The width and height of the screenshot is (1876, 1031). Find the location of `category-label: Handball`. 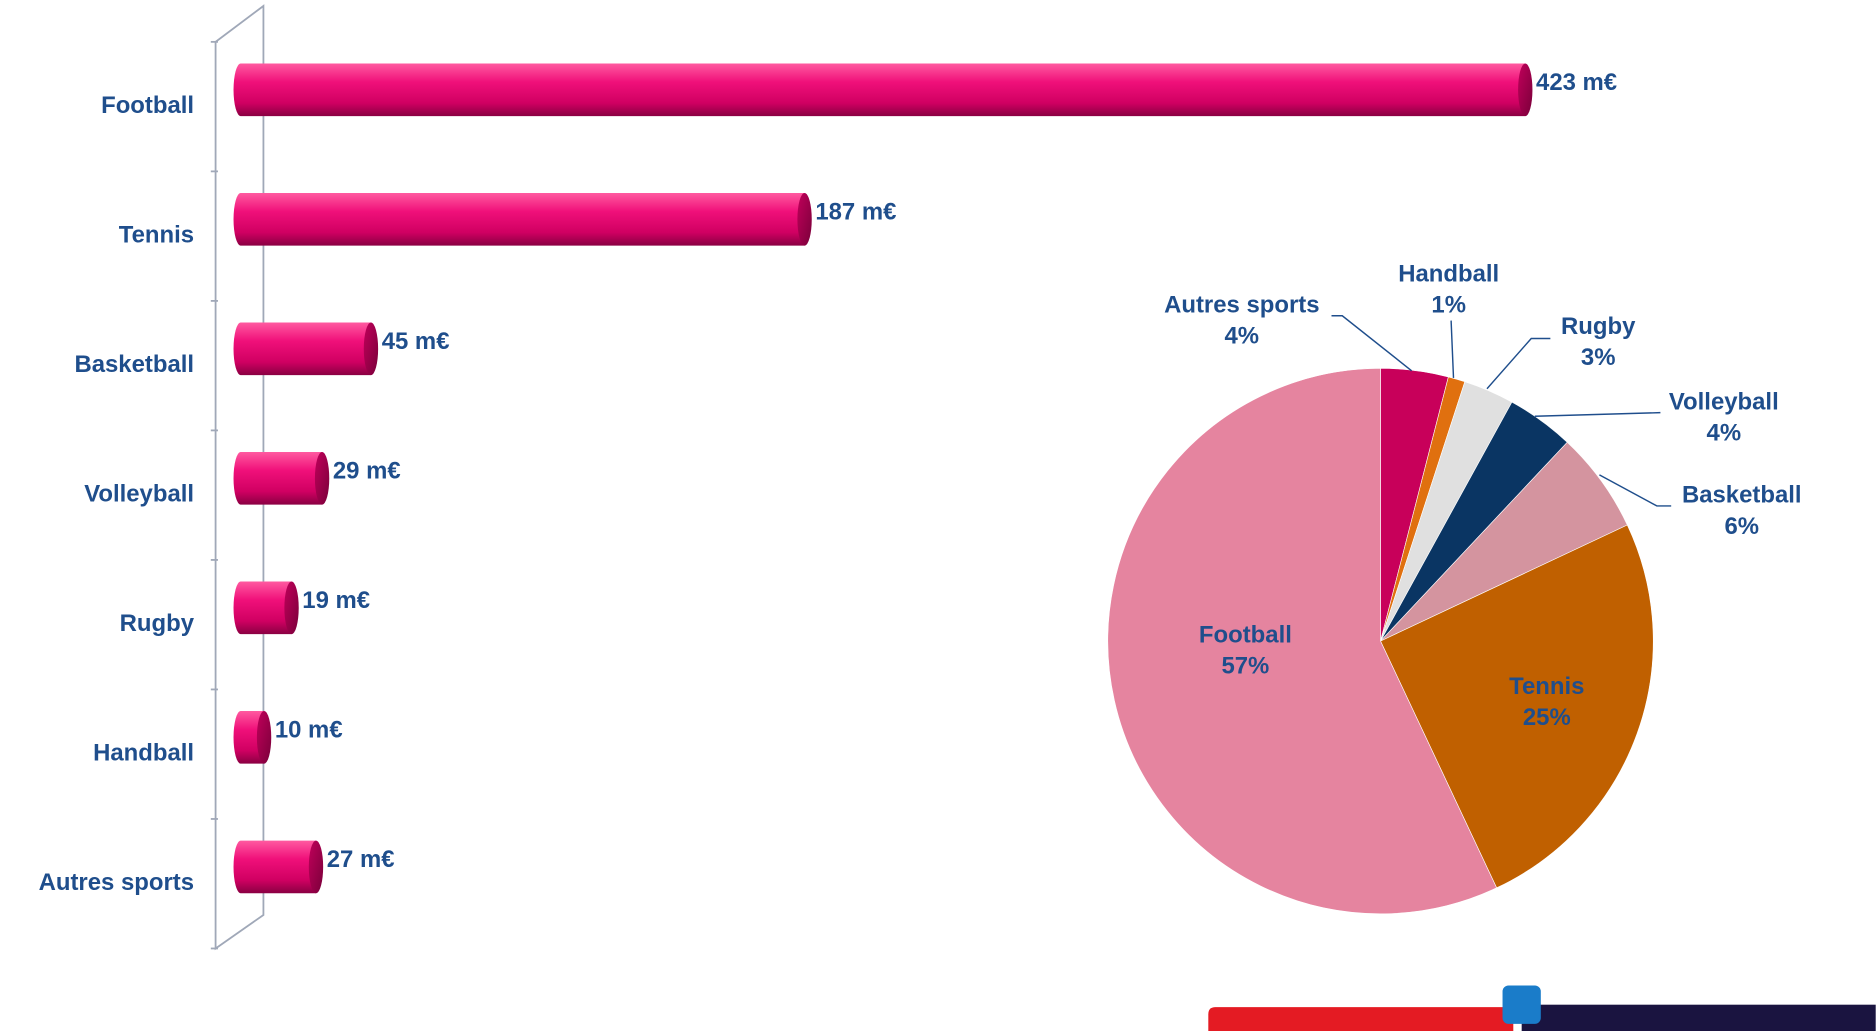

category-label: Handball is located at coordinates (143, 752).